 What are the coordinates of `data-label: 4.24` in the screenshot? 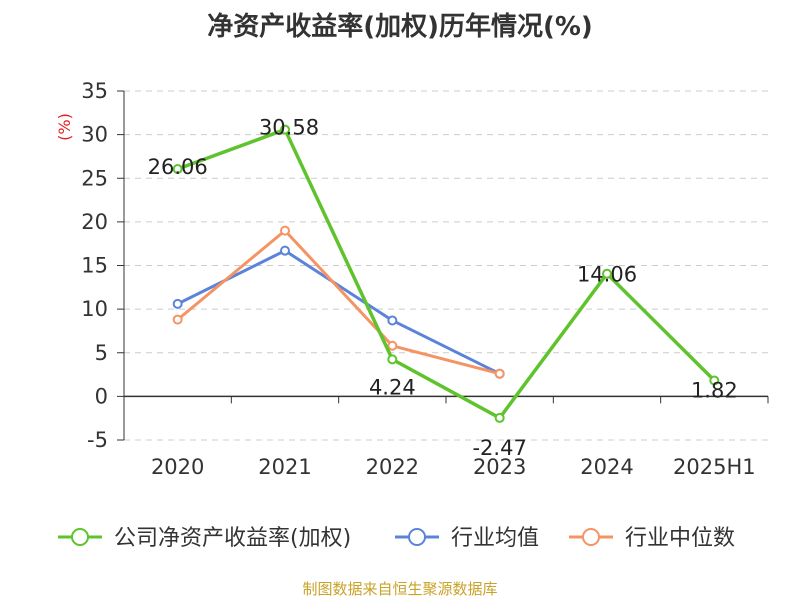 It's located at (392, 387).